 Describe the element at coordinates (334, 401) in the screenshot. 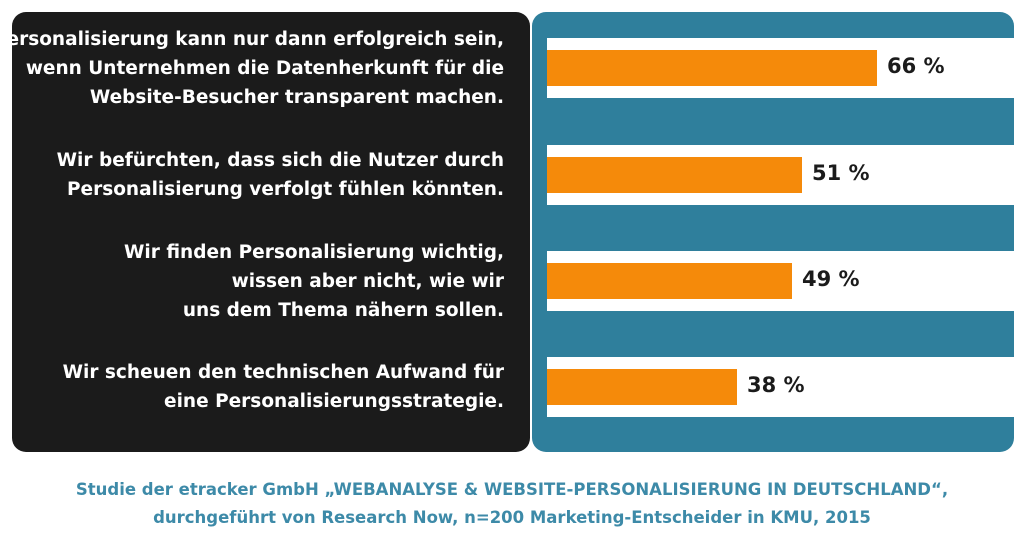

I see `category-label-4-line-2: eine Personalisierungsstrategie.` at that location.